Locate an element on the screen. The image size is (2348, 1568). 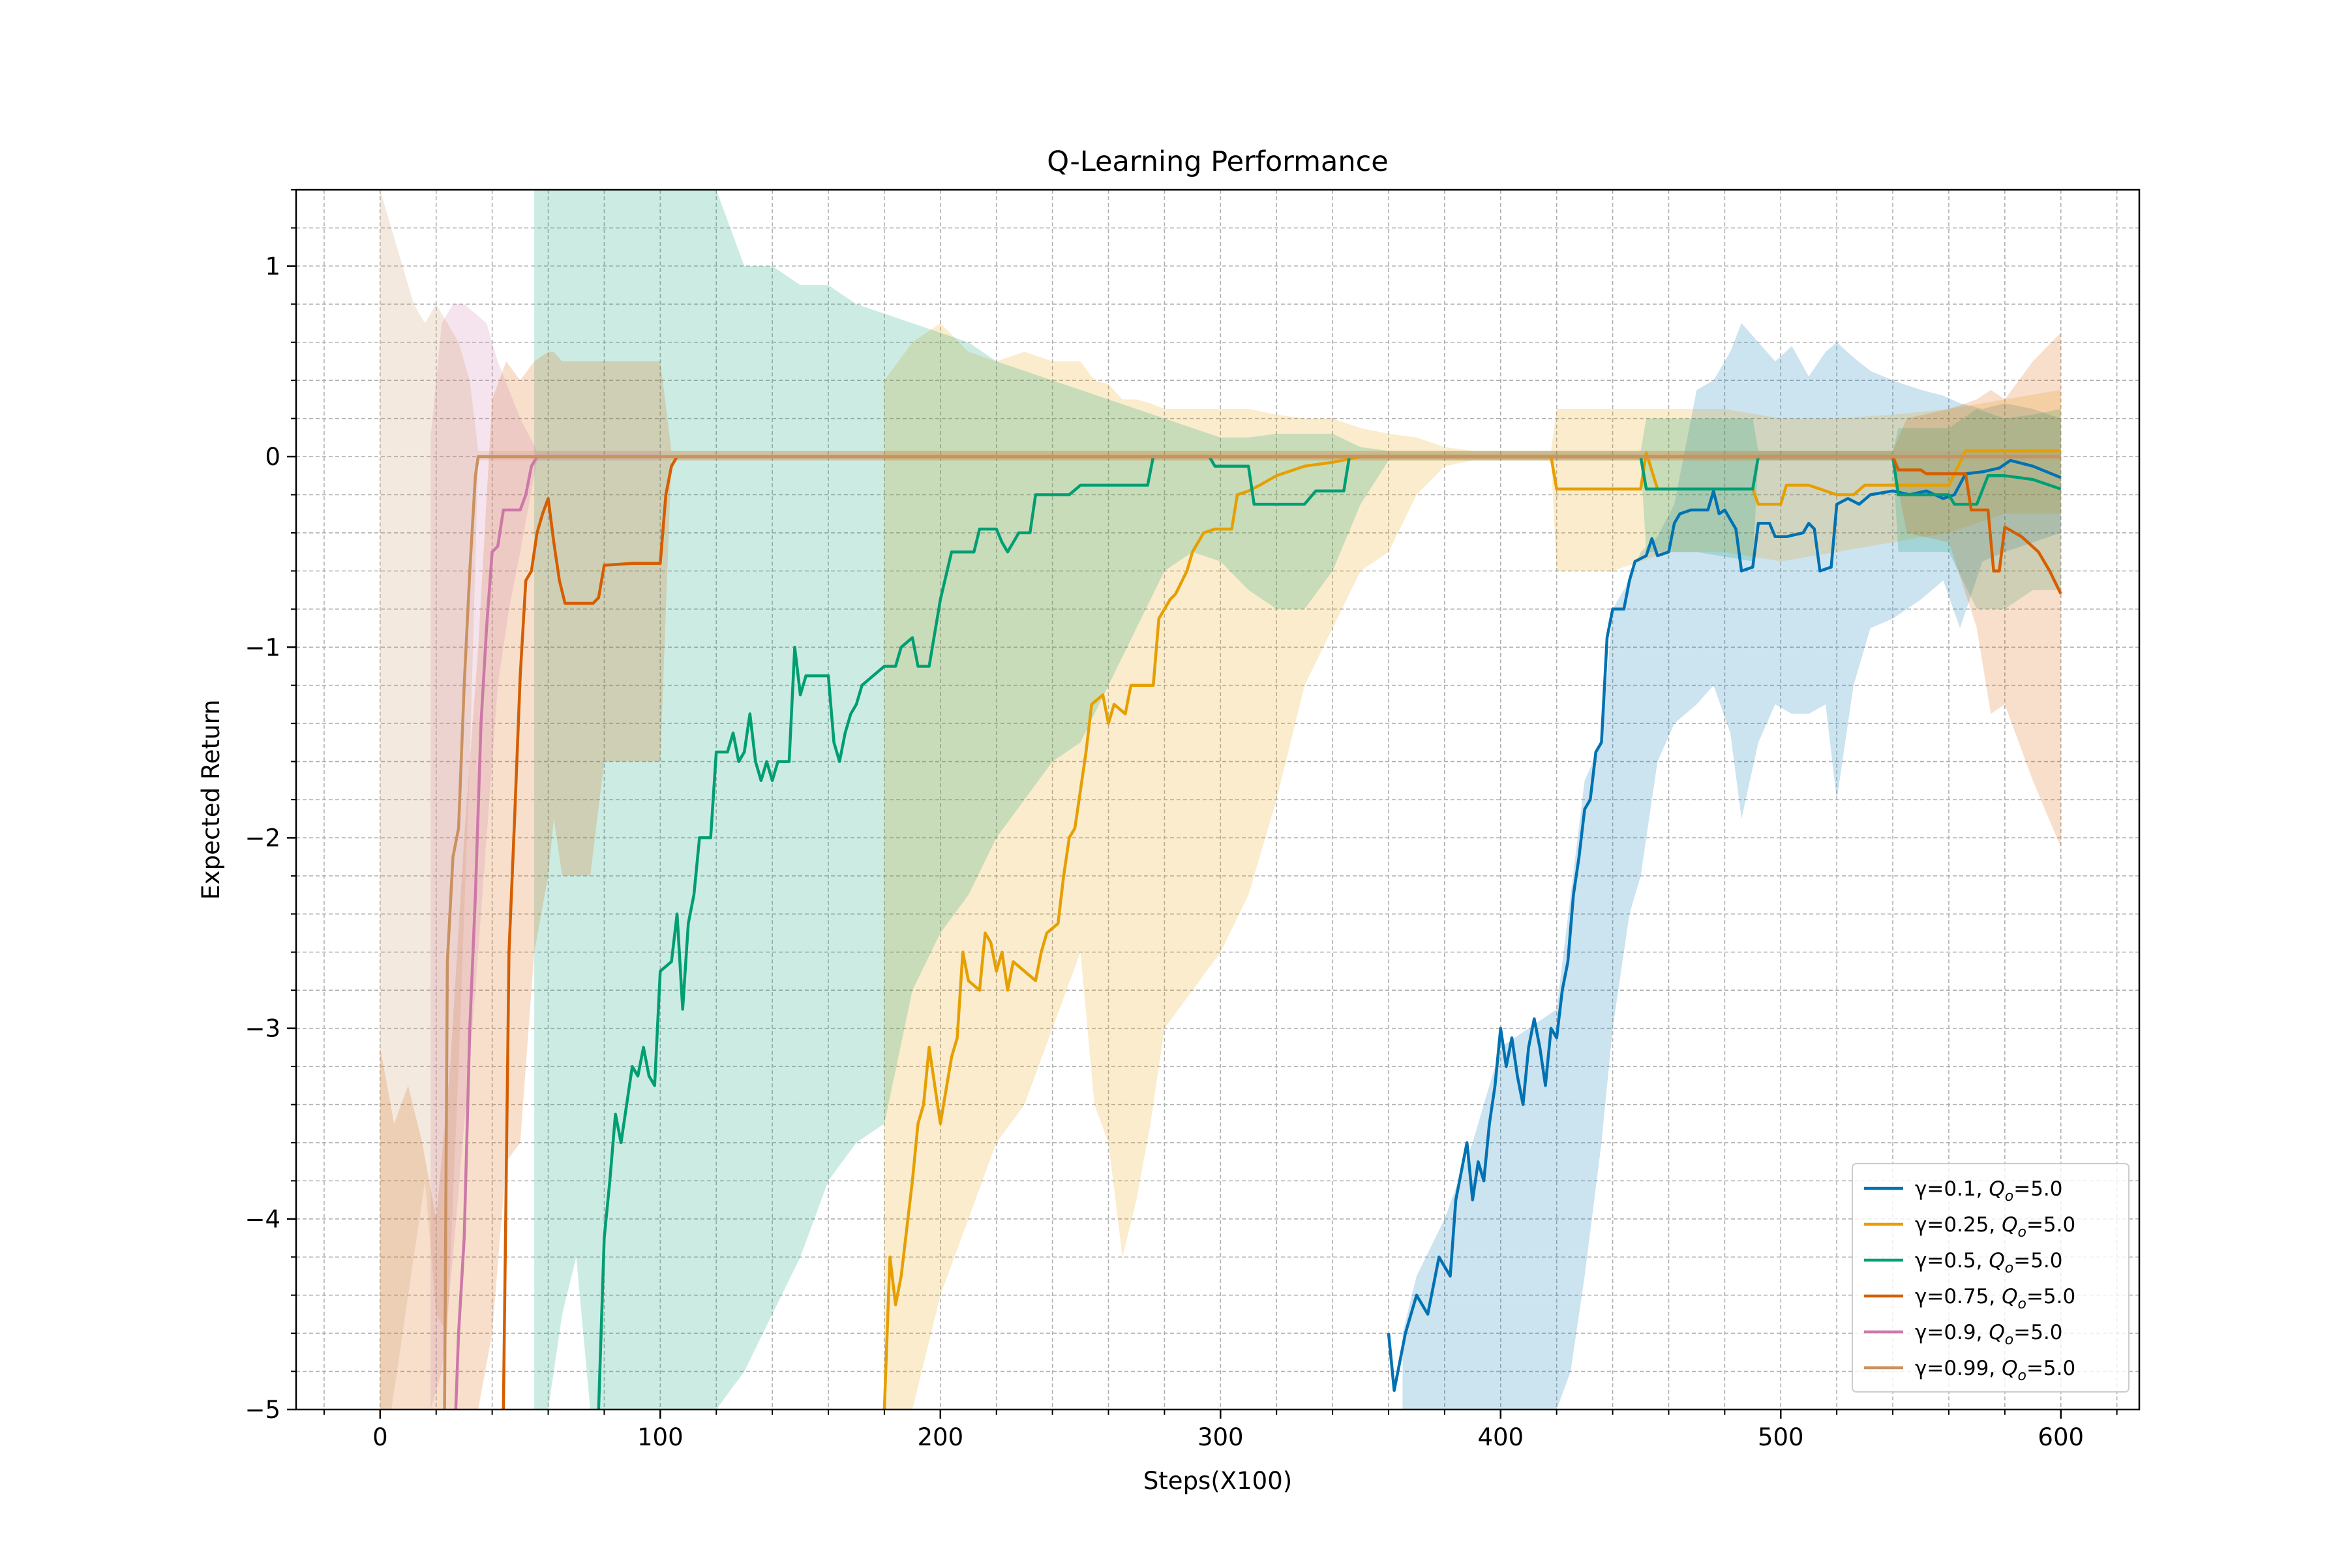
x-axis-ticks: 0 100 200 300 400 500 600 is located at coordinates (1221, 1430).